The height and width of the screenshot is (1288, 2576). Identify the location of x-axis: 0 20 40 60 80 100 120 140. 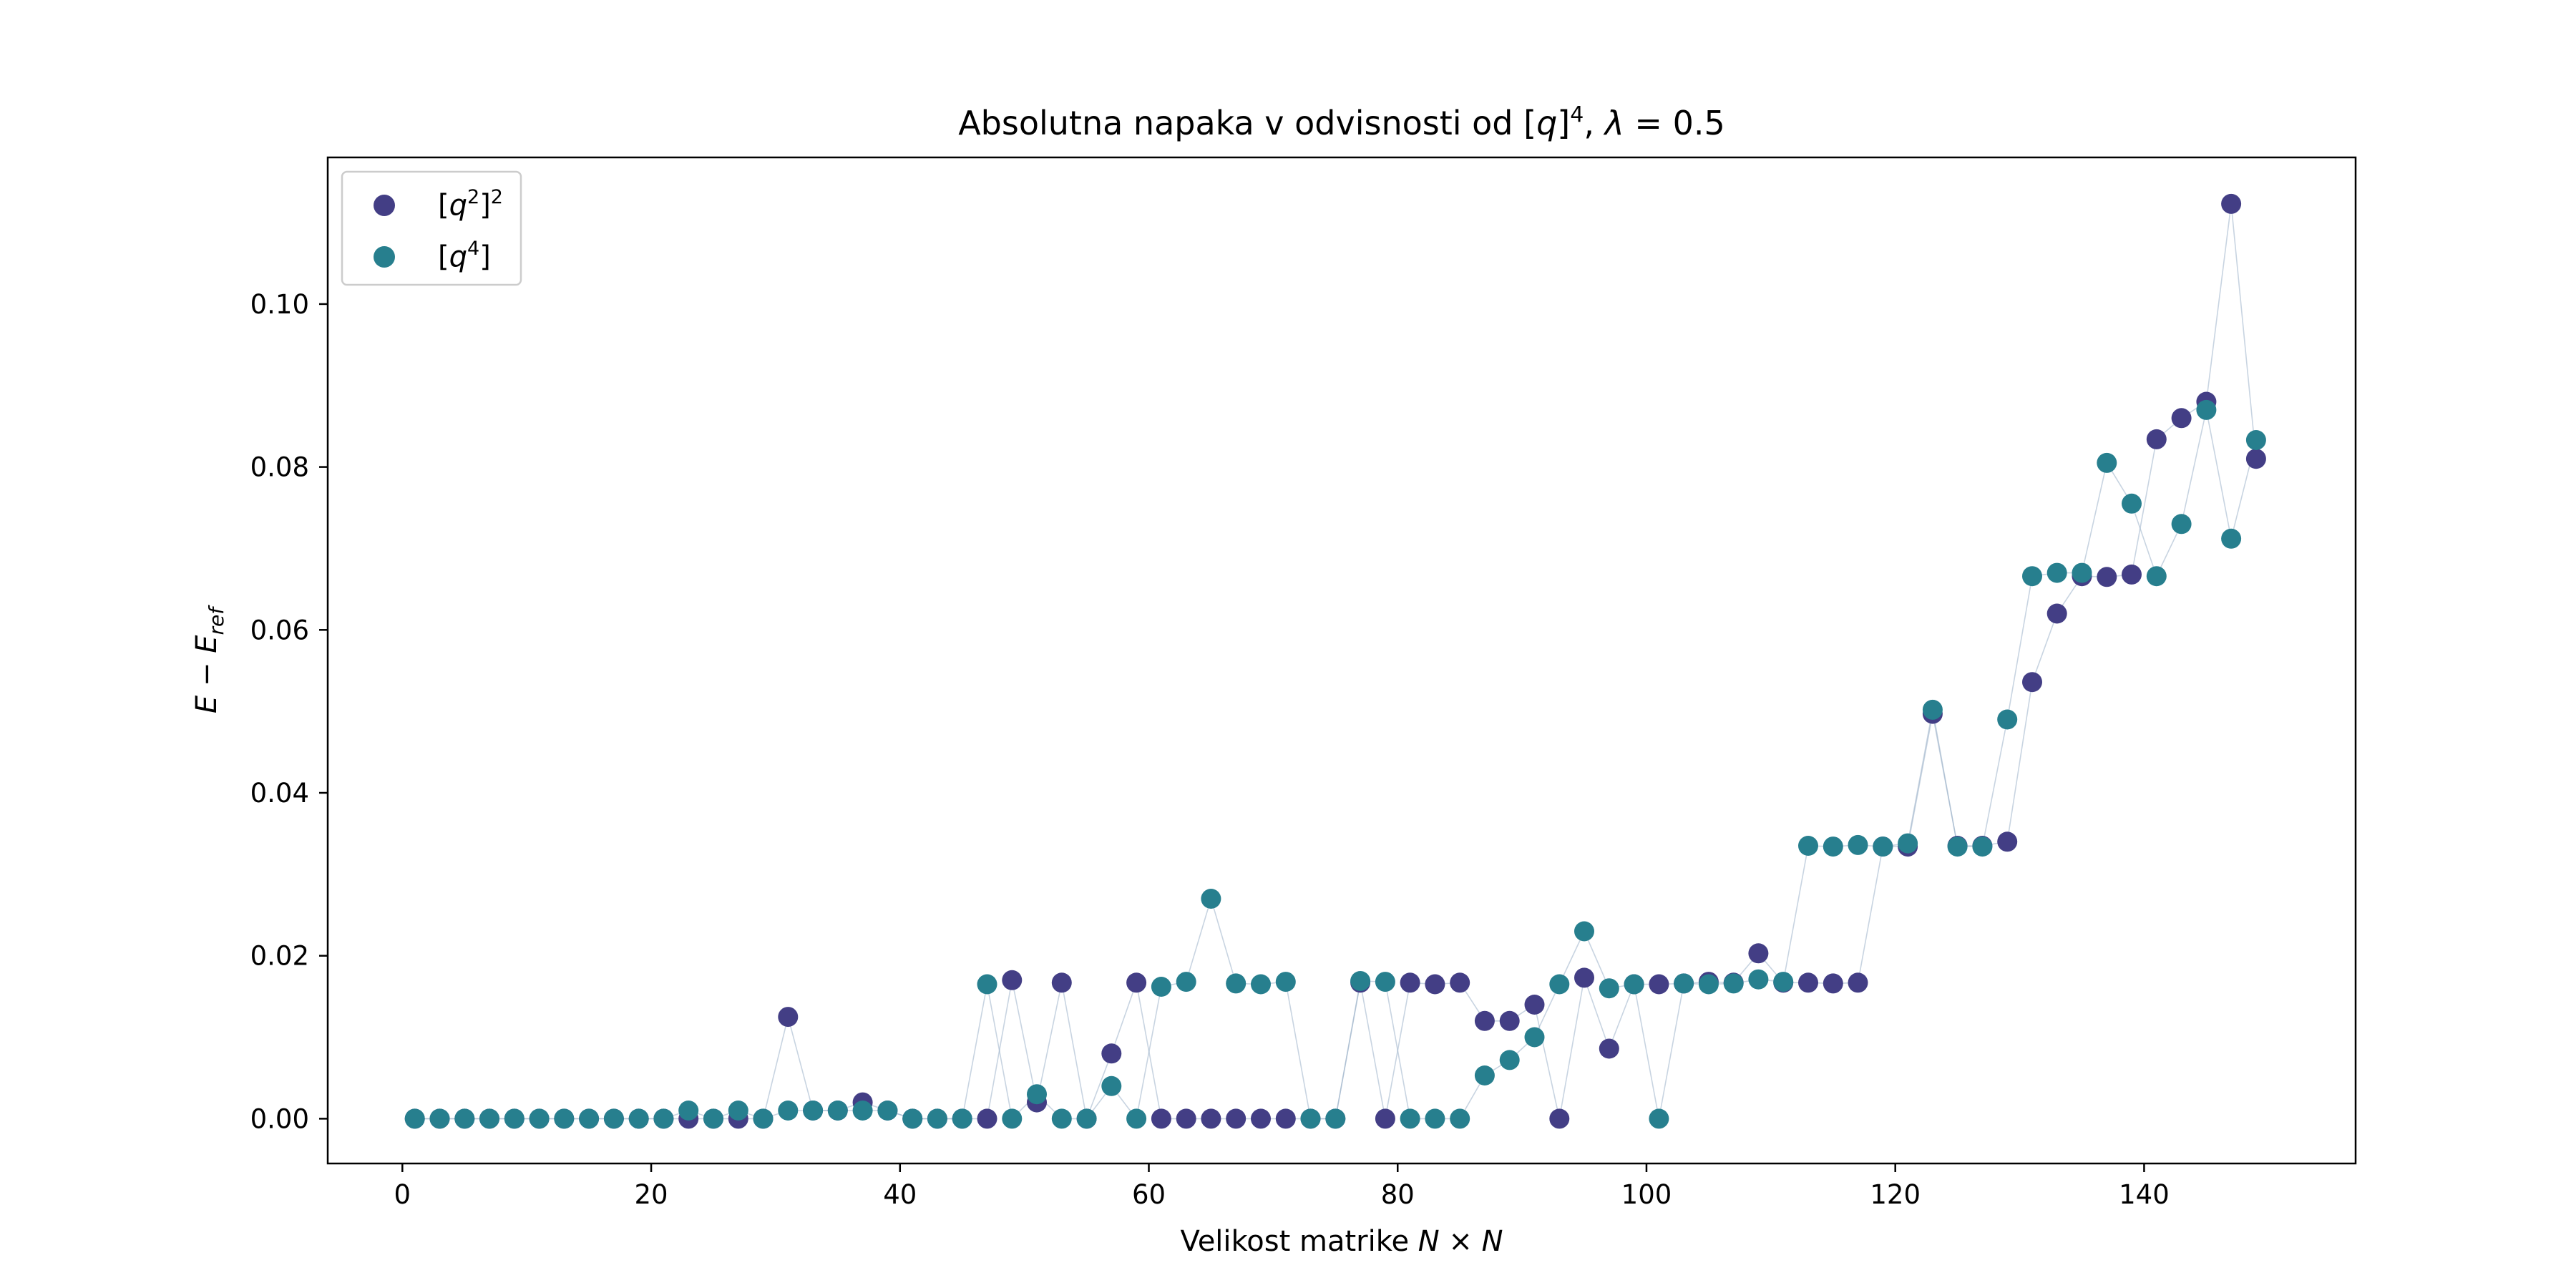
(1282, 1186).